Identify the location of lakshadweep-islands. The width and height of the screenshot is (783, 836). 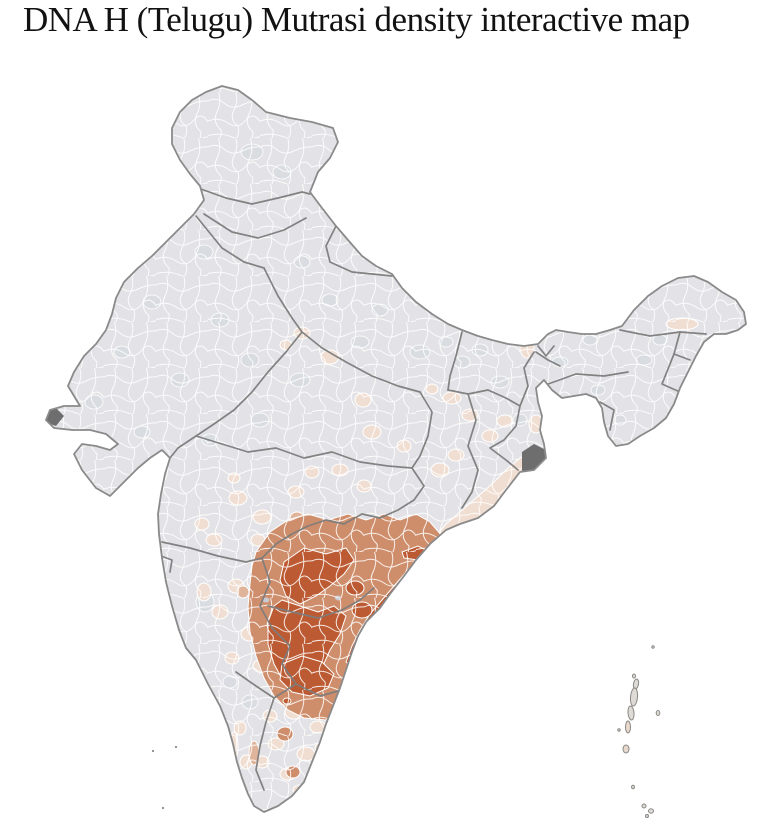
(164, 777).